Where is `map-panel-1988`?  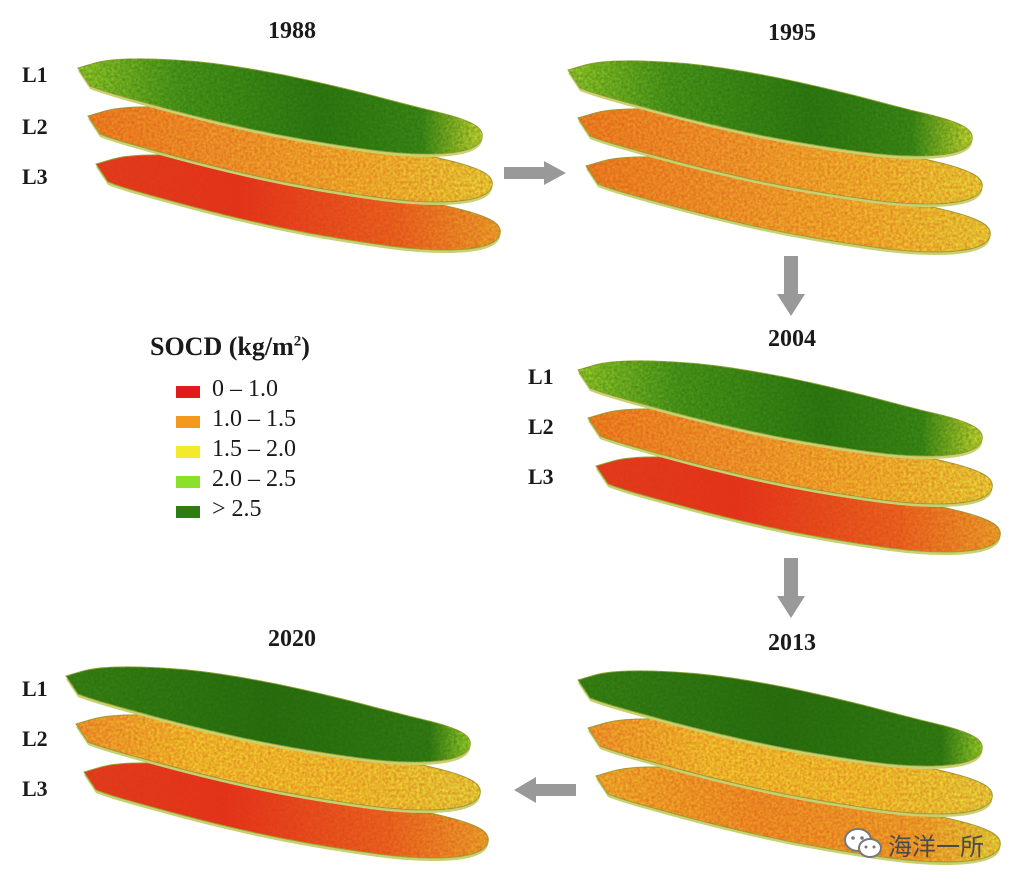
map-panel-1988 is located at coordinates (289, 155).